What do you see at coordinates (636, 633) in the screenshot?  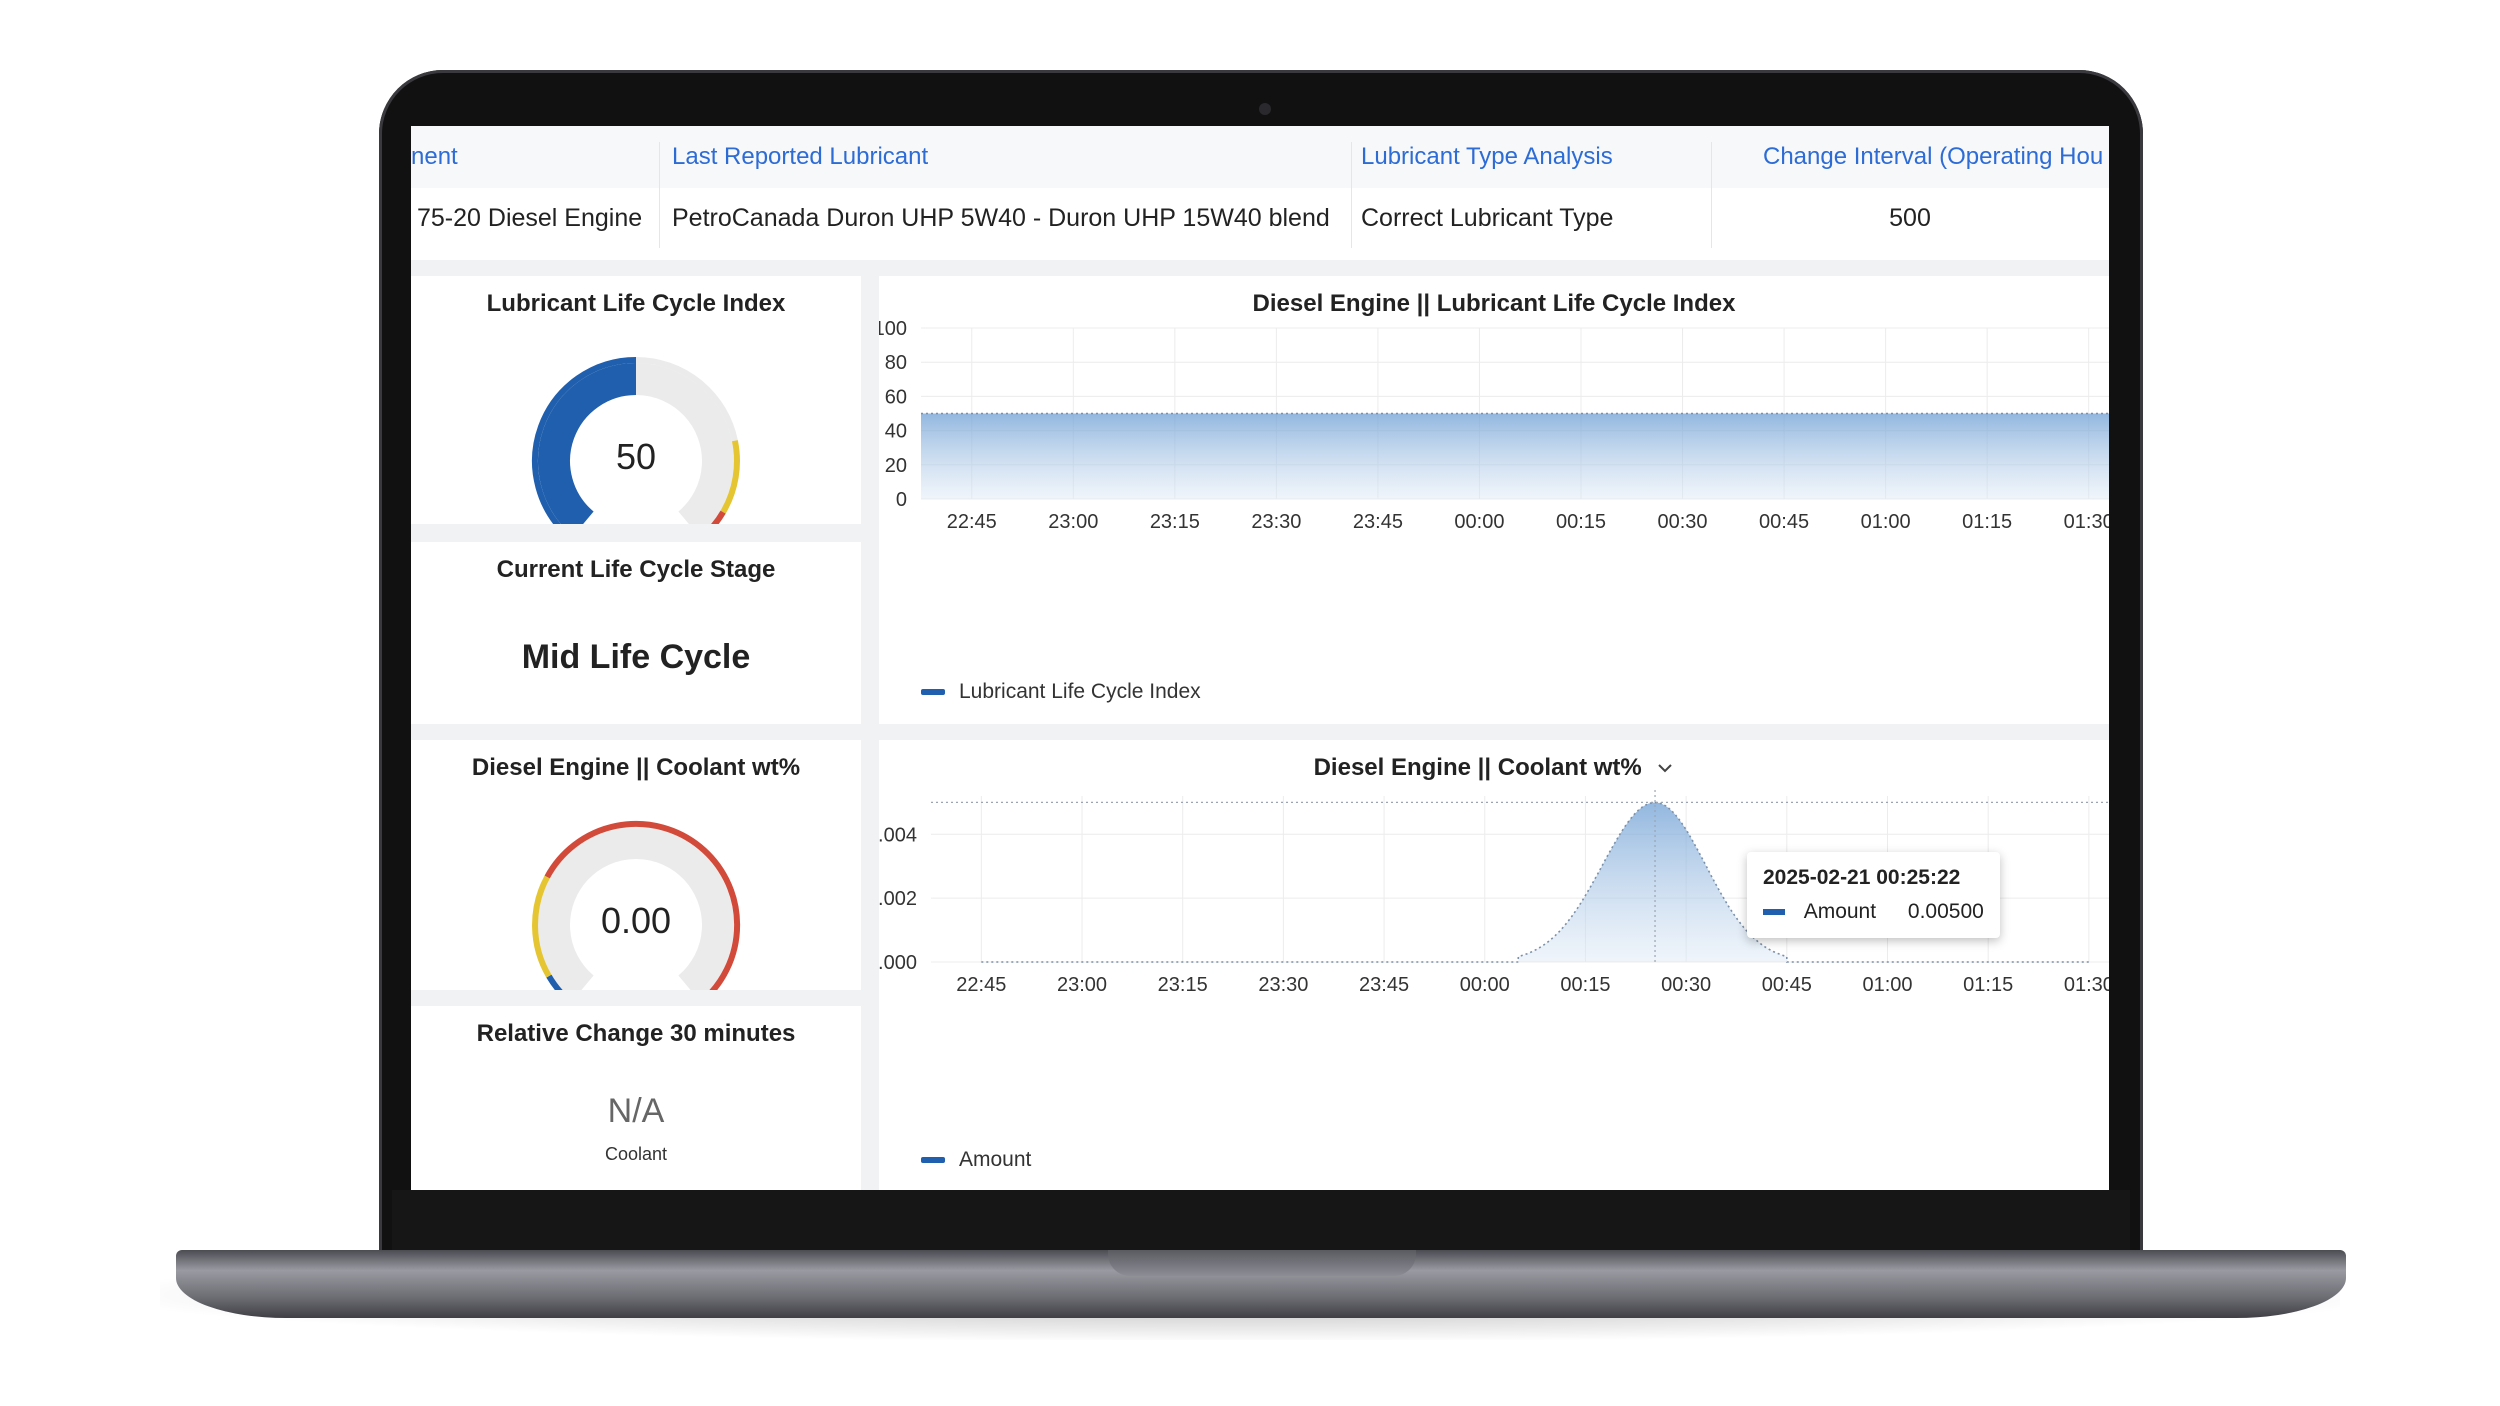 I see `life-cycle-stage-panel: Current Life Cycle Stage Mid Life Cycle` at bounding box center [636, 633].